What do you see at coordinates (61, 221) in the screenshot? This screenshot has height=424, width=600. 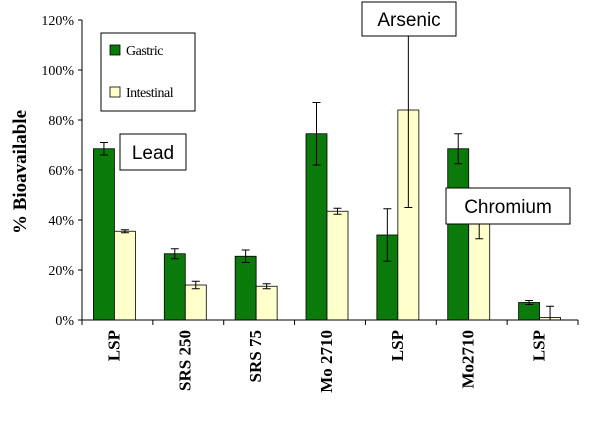 I see `y-tick-label: 40%` at bounding box center [61, 221].